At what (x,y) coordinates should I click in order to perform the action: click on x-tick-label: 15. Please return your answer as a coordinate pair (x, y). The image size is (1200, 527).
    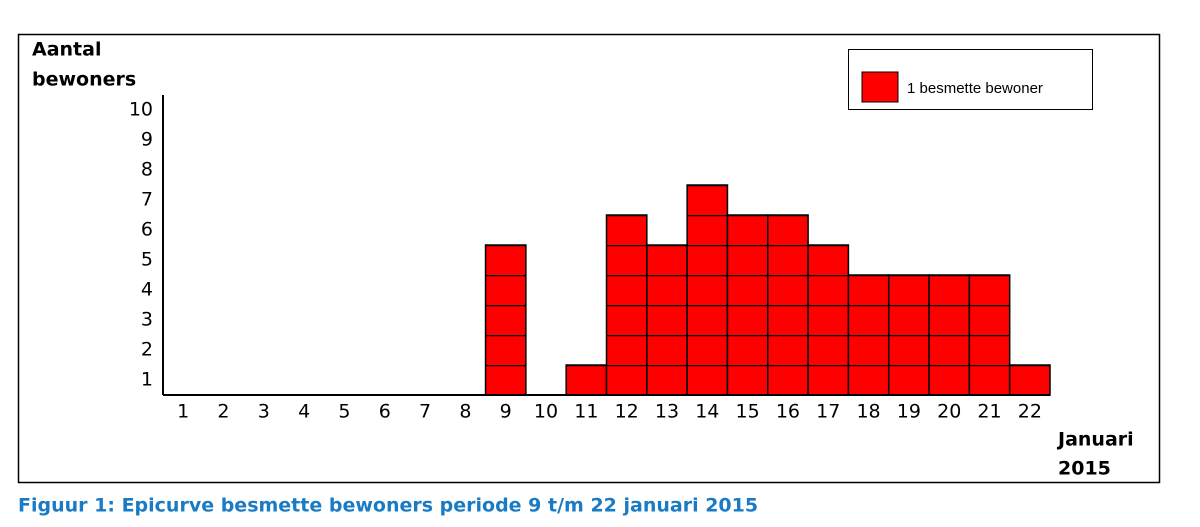
    Looking at the image, I should click on (748, 412).